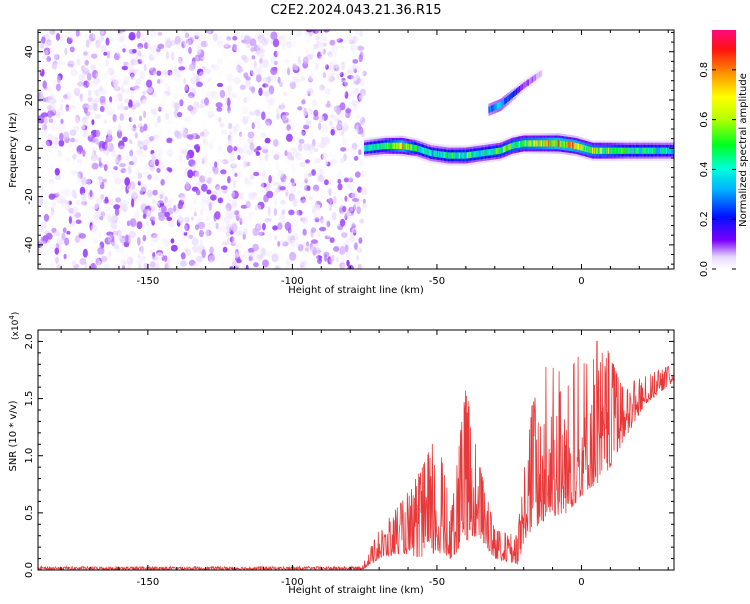 The width and height of the screenshot is (750, 604). Describe the element at coordinates (29, 51) in the screenshot. I see `y-tick-label: 40` at that location.